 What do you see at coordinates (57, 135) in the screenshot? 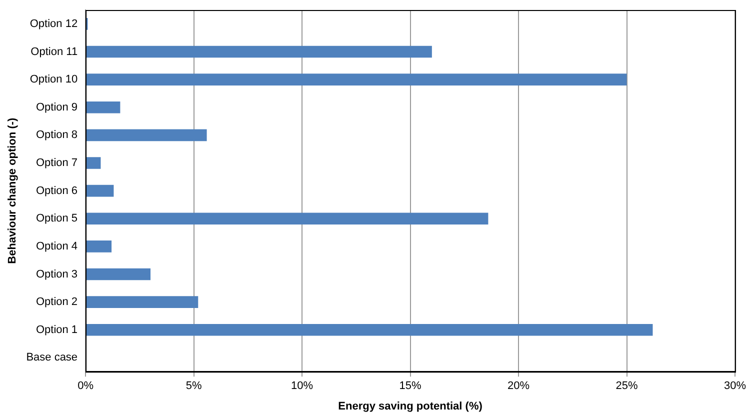
I see `y-tick-label: Option 8` at bounding box center [57, 135].